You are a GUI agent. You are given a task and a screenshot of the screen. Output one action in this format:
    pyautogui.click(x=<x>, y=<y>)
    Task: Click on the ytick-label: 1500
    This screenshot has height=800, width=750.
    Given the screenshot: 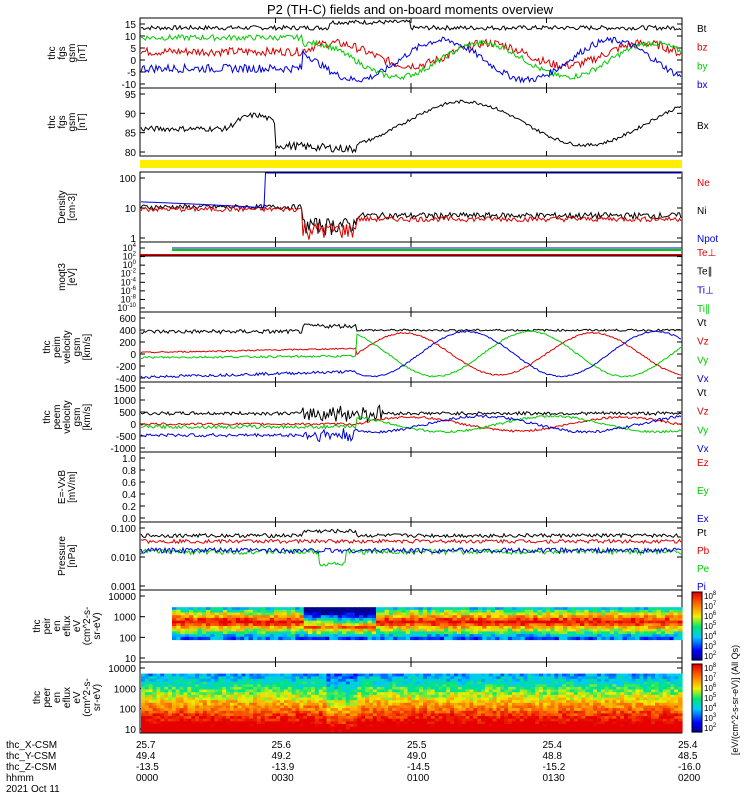 What is the action you would take?
    pyautogui.click(x=125, y=389)
    